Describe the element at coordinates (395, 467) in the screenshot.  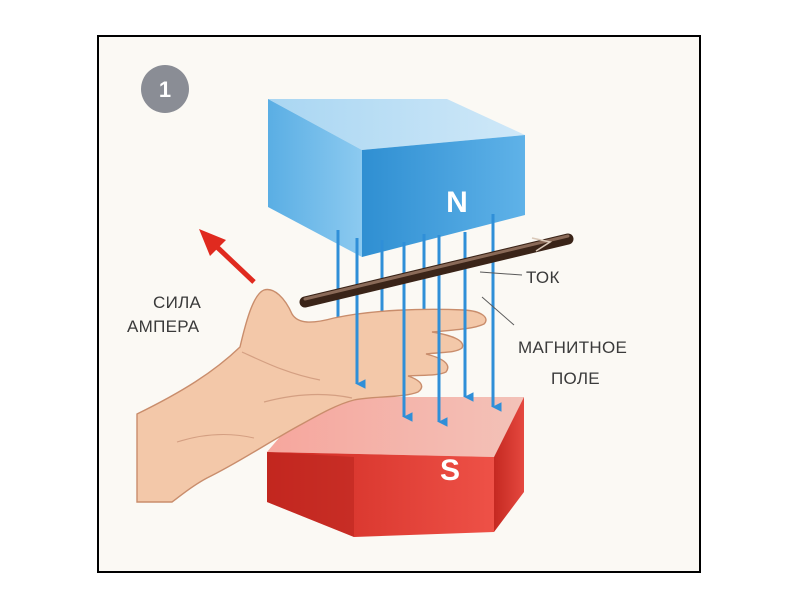
I see `south-magnet: S` at that location.